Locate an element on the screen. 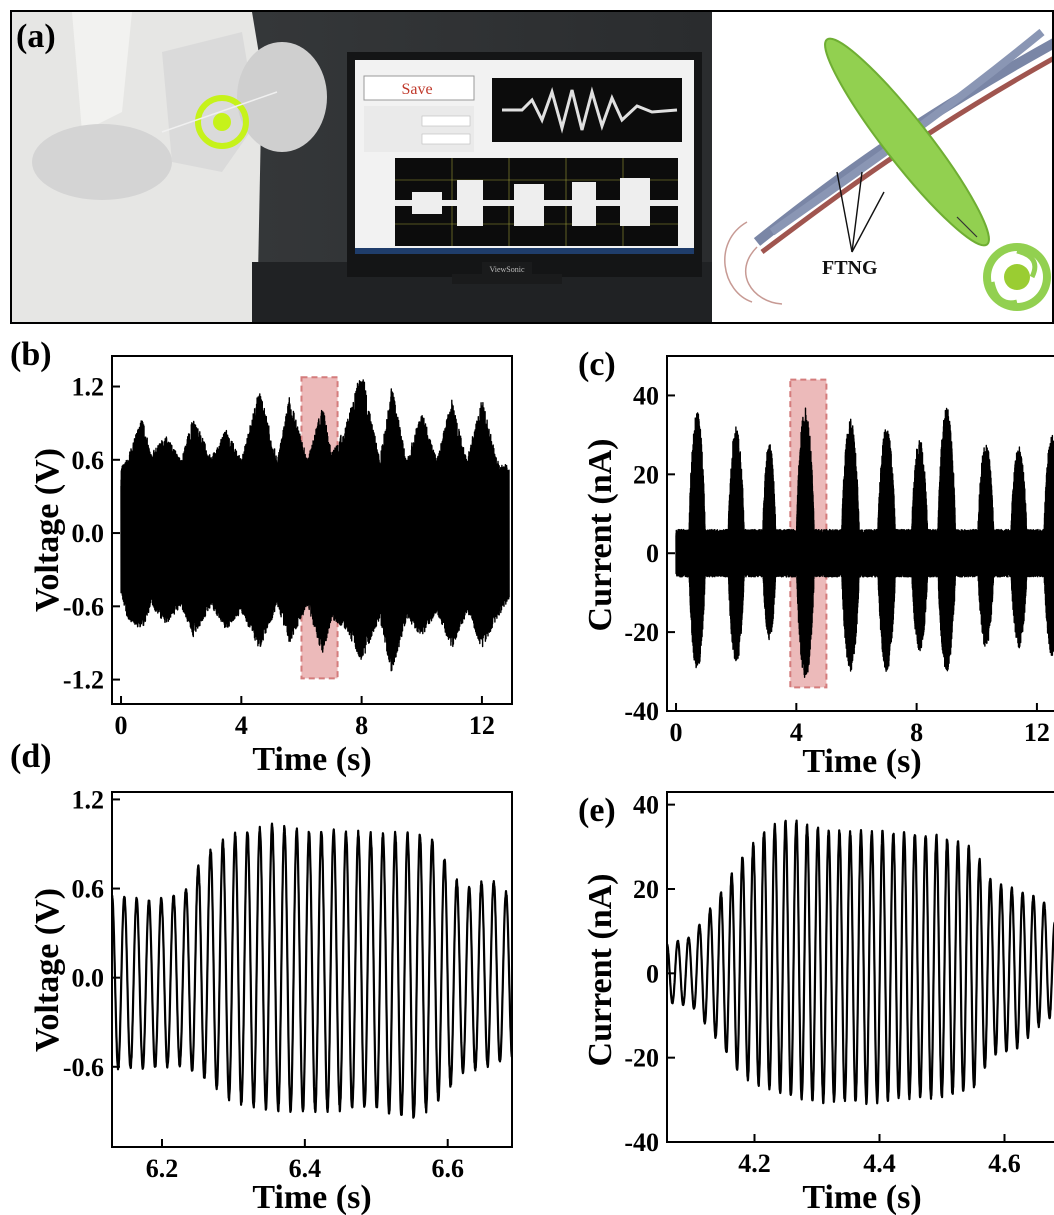  glove-right is located at coordinates (282, 97).